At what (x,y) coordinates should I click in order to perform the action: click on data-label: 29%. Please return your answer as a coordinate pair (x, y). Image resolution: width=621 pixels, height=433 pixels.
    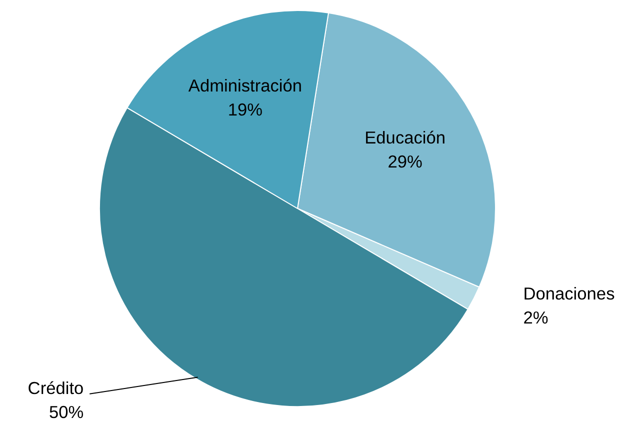
    Looking at the image, I should click on (405, 161).